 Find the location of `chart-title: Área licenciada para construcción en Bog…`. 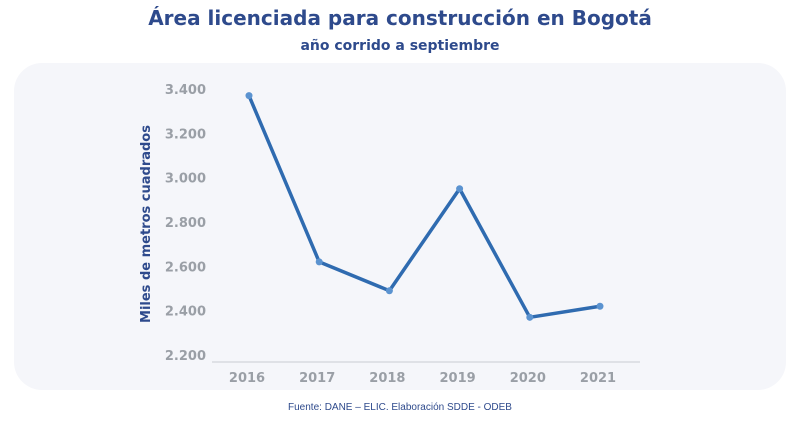

chart-title: Área licenciada para construcción en Bog… is located at coordinates (400, 18).